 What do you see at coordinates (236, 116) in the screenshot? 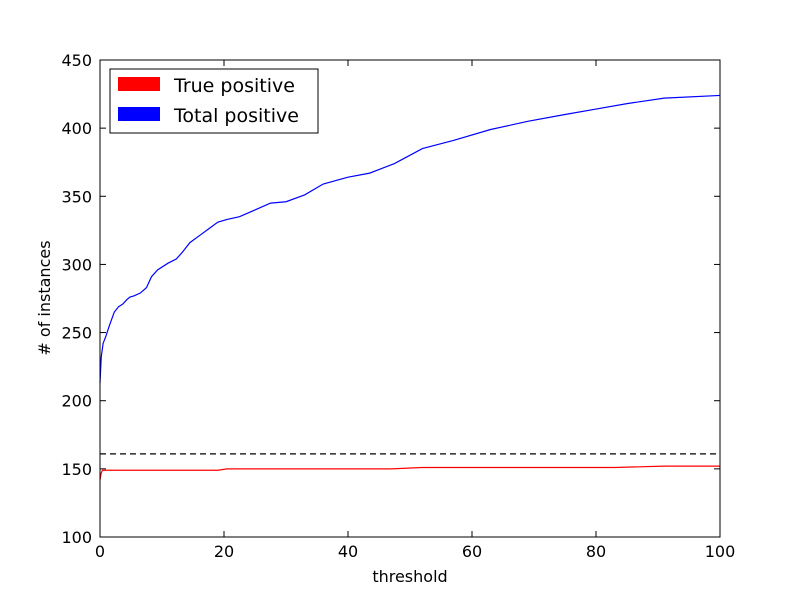
I see `legend-label-total-positive: Total positive` at bounding box center [236, 116].